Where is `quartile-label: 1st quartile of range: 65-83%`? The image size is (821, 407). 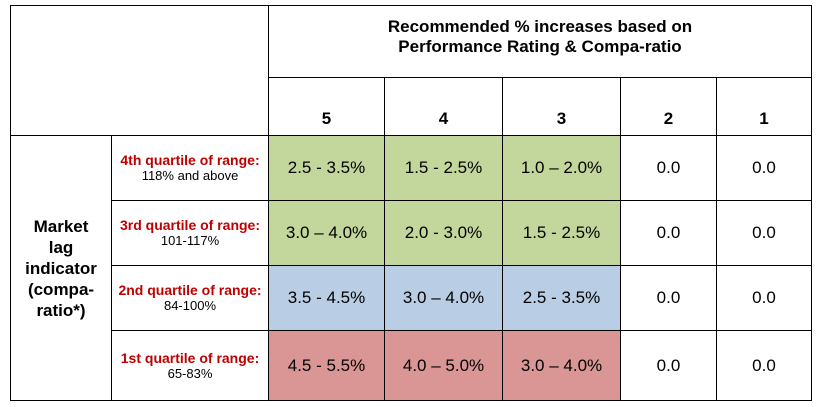 quartile-label: 1st quartile of range: 65-83% is located at coordinates (190, 365).